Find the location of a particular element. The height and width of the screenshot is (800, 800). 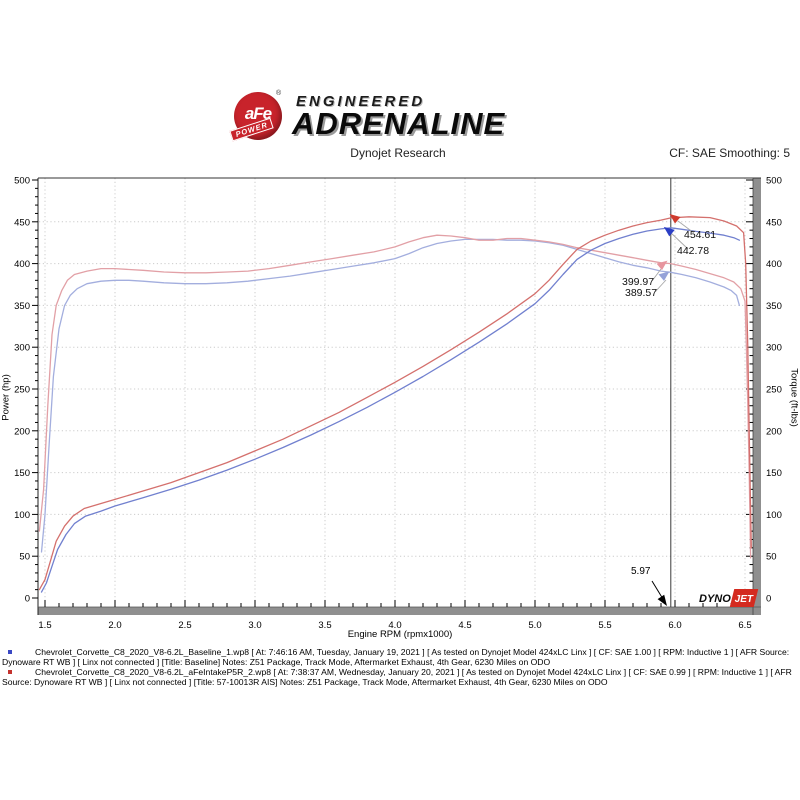

callout-torque-baseline: 389.57 is located at coordinates (641, 293).